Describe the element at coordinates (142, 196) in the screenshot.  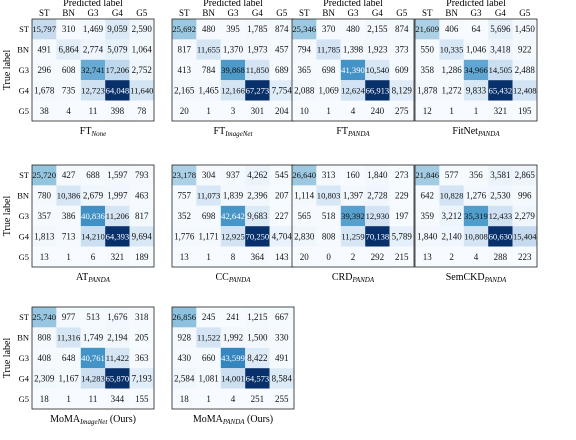
I see `cell-value-label: 463` at that location.